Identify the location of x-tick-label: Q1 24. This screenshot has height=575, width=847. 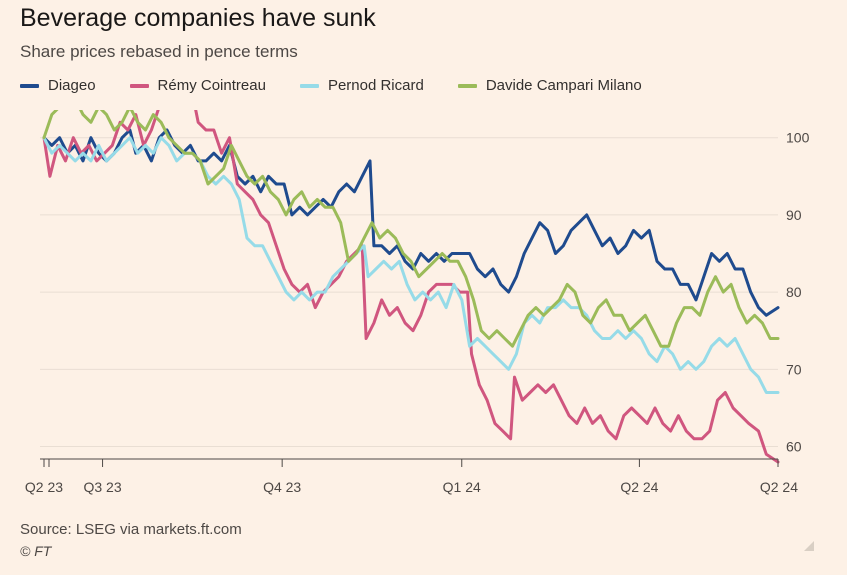
(462, 487).